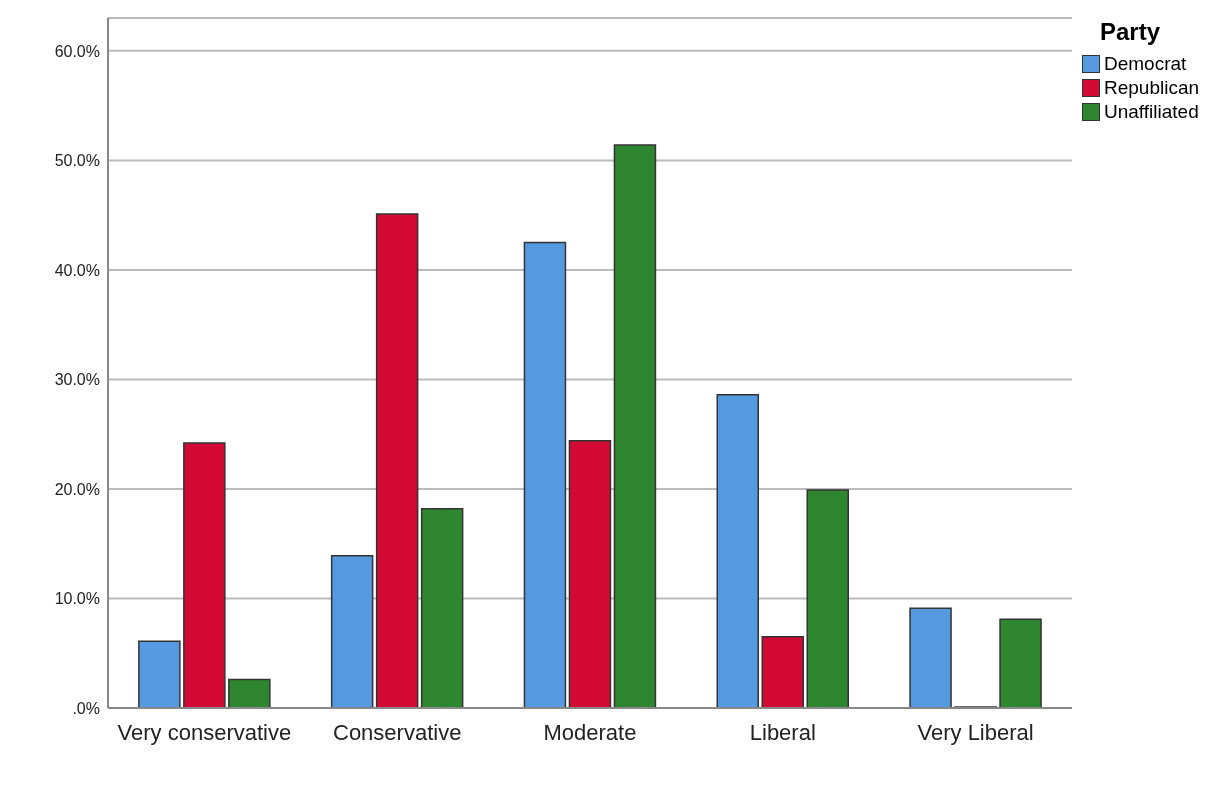 This screenshot has height=806, width=1230. What do you see at coordinates (77, 51) in the screenshot?
I see `y-tick-label: 60.0%` at bounding box center [77, 51].